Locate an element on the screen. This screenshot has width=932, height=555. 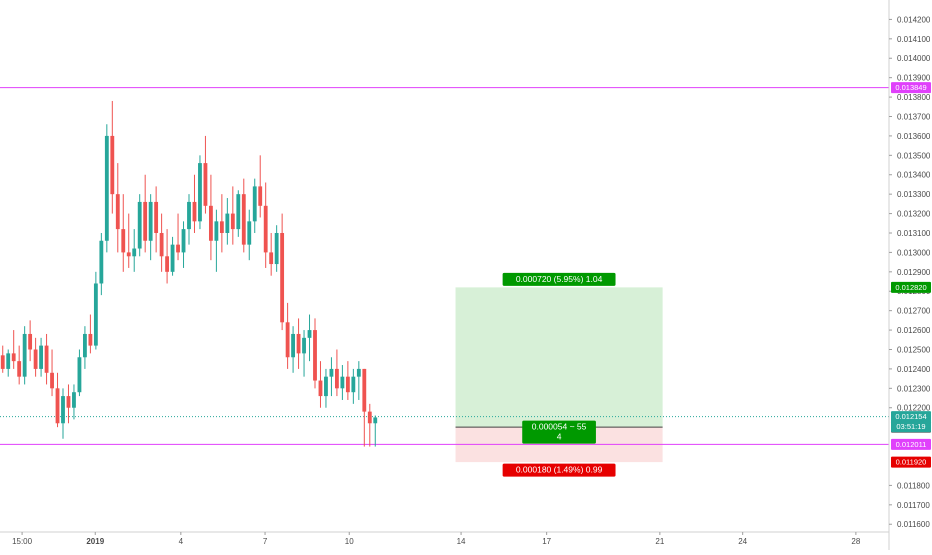
x-tick-label: 7 is located at coordinates (265, 541).